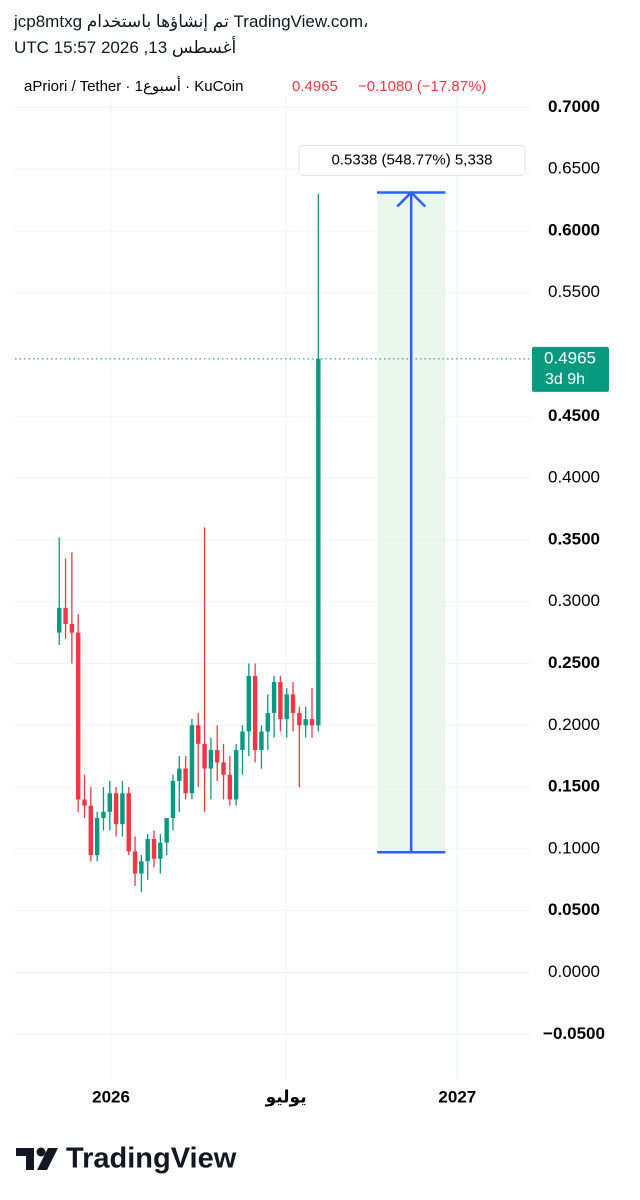 This screenshot has height=1200, width=640. I want to click on countdown: 3d 9h, so click(565, 379).